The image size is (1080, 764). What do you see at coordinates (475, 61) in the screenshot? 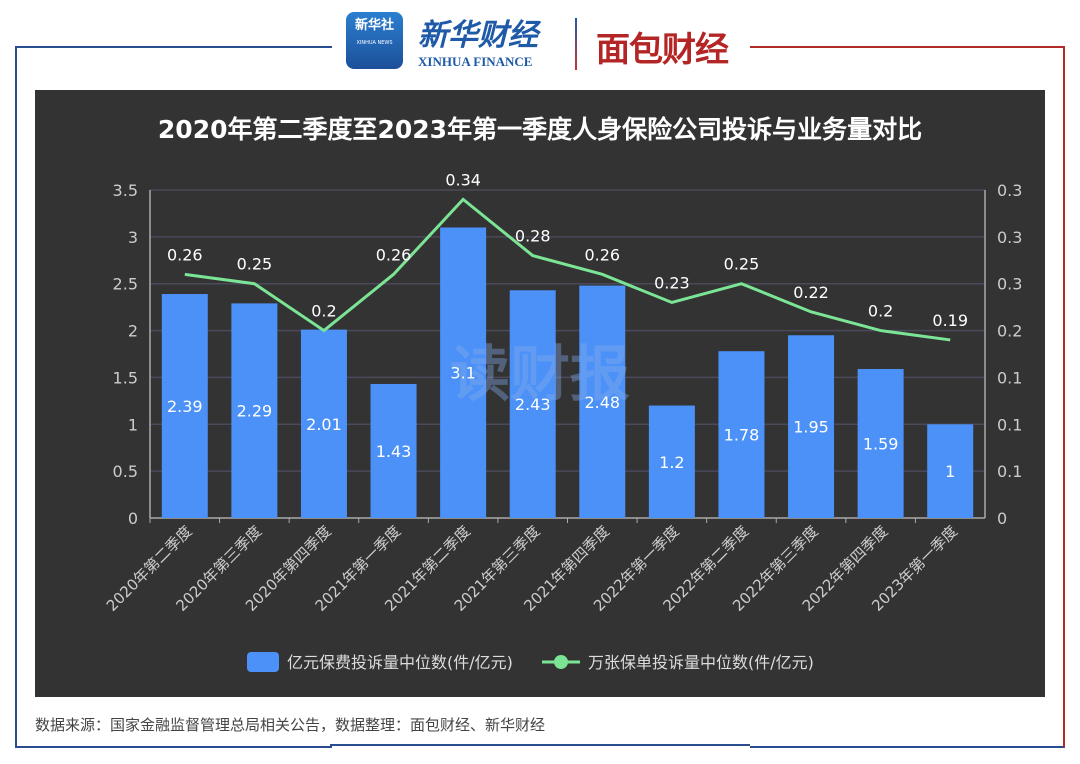
I see `xinhua-finance-sub: XINHUA FINANCE` at bounding box center [475, 61].